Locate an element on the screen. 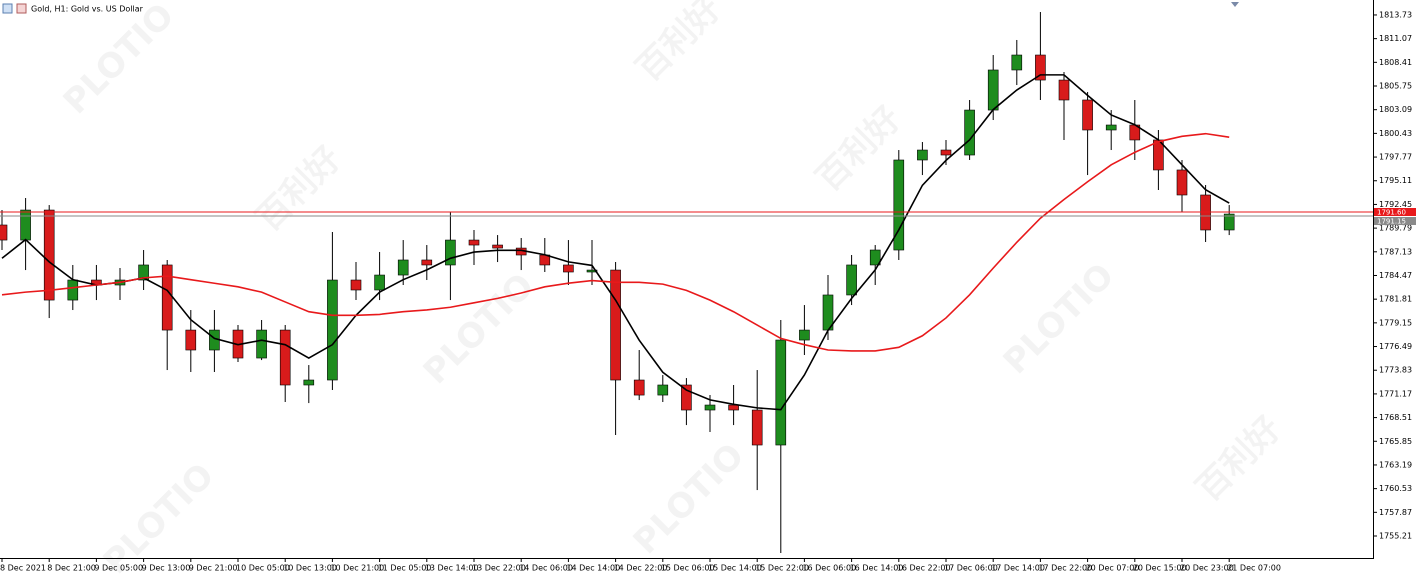 This screenshot has width=1416, height=577. y-tick-label: 1768.51 is located at coordinates (1395, 417).